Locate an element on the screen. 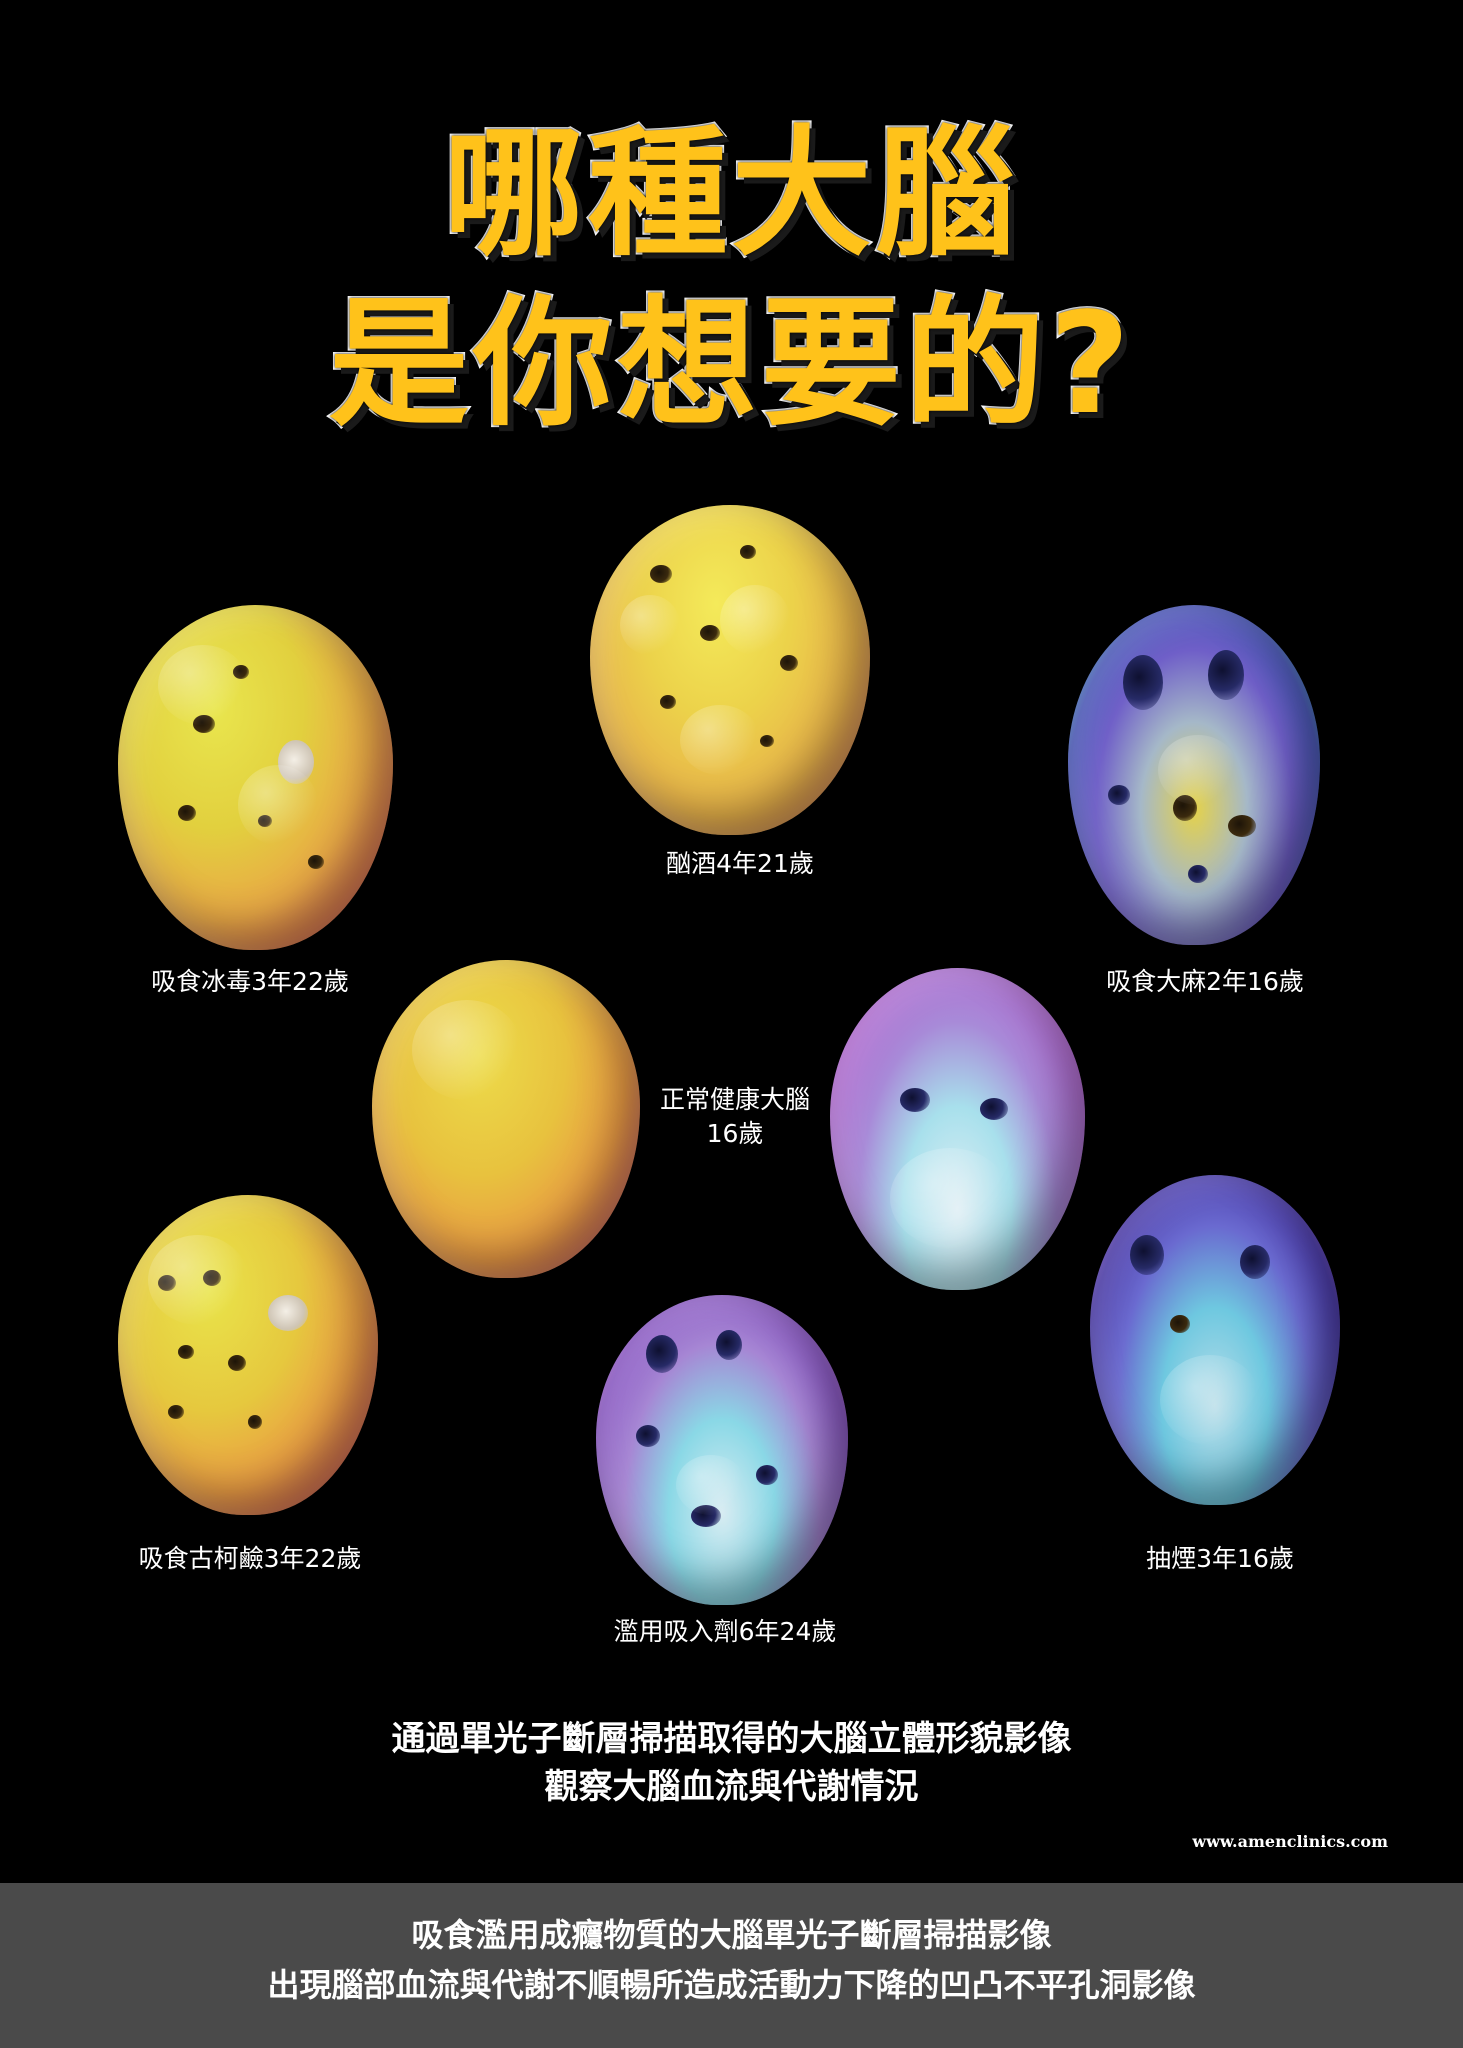 The height and width of the screenshot is (2048, 1463). footer-line-1: 吸食濫用成癮物質的大腦單光子斷層掃描影像 is located at coordinates (731, 1935).